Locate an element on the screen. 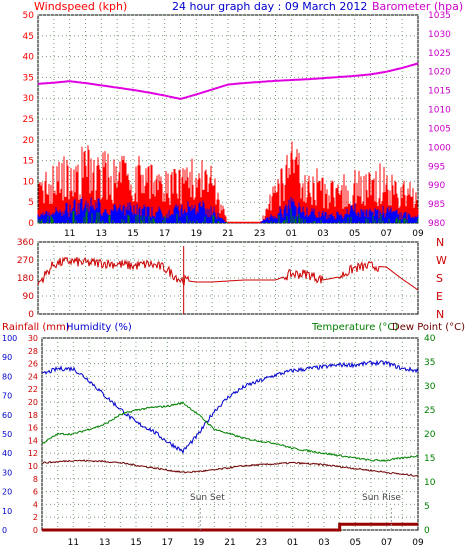 Image resolution: width=468 pixels, height=555 pixels. rainfall-tick: 50 is located at coordinates (7, 434).